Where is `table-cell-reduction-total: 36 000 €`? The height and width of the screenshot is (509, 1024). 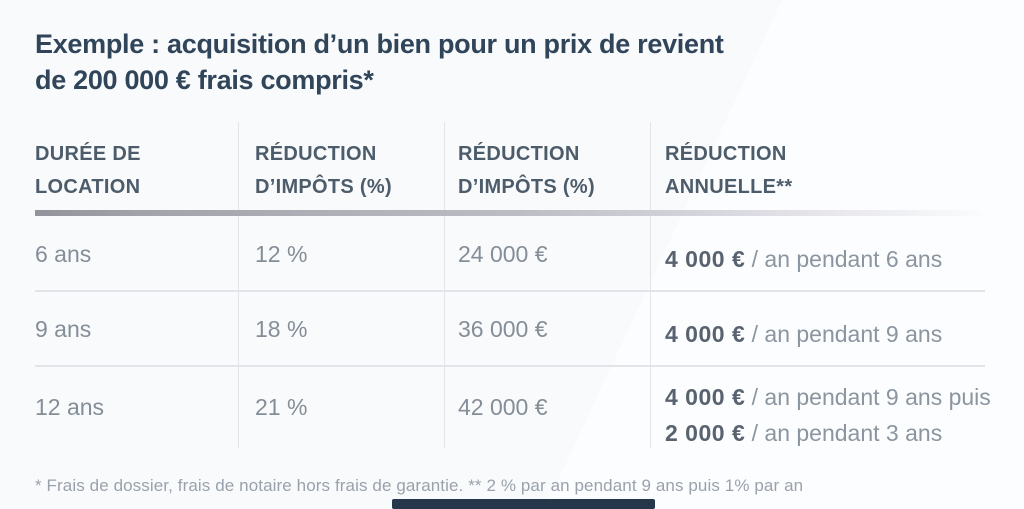
table-cell-reduction-total: 36 000 € is located at coordinates (503, 329).